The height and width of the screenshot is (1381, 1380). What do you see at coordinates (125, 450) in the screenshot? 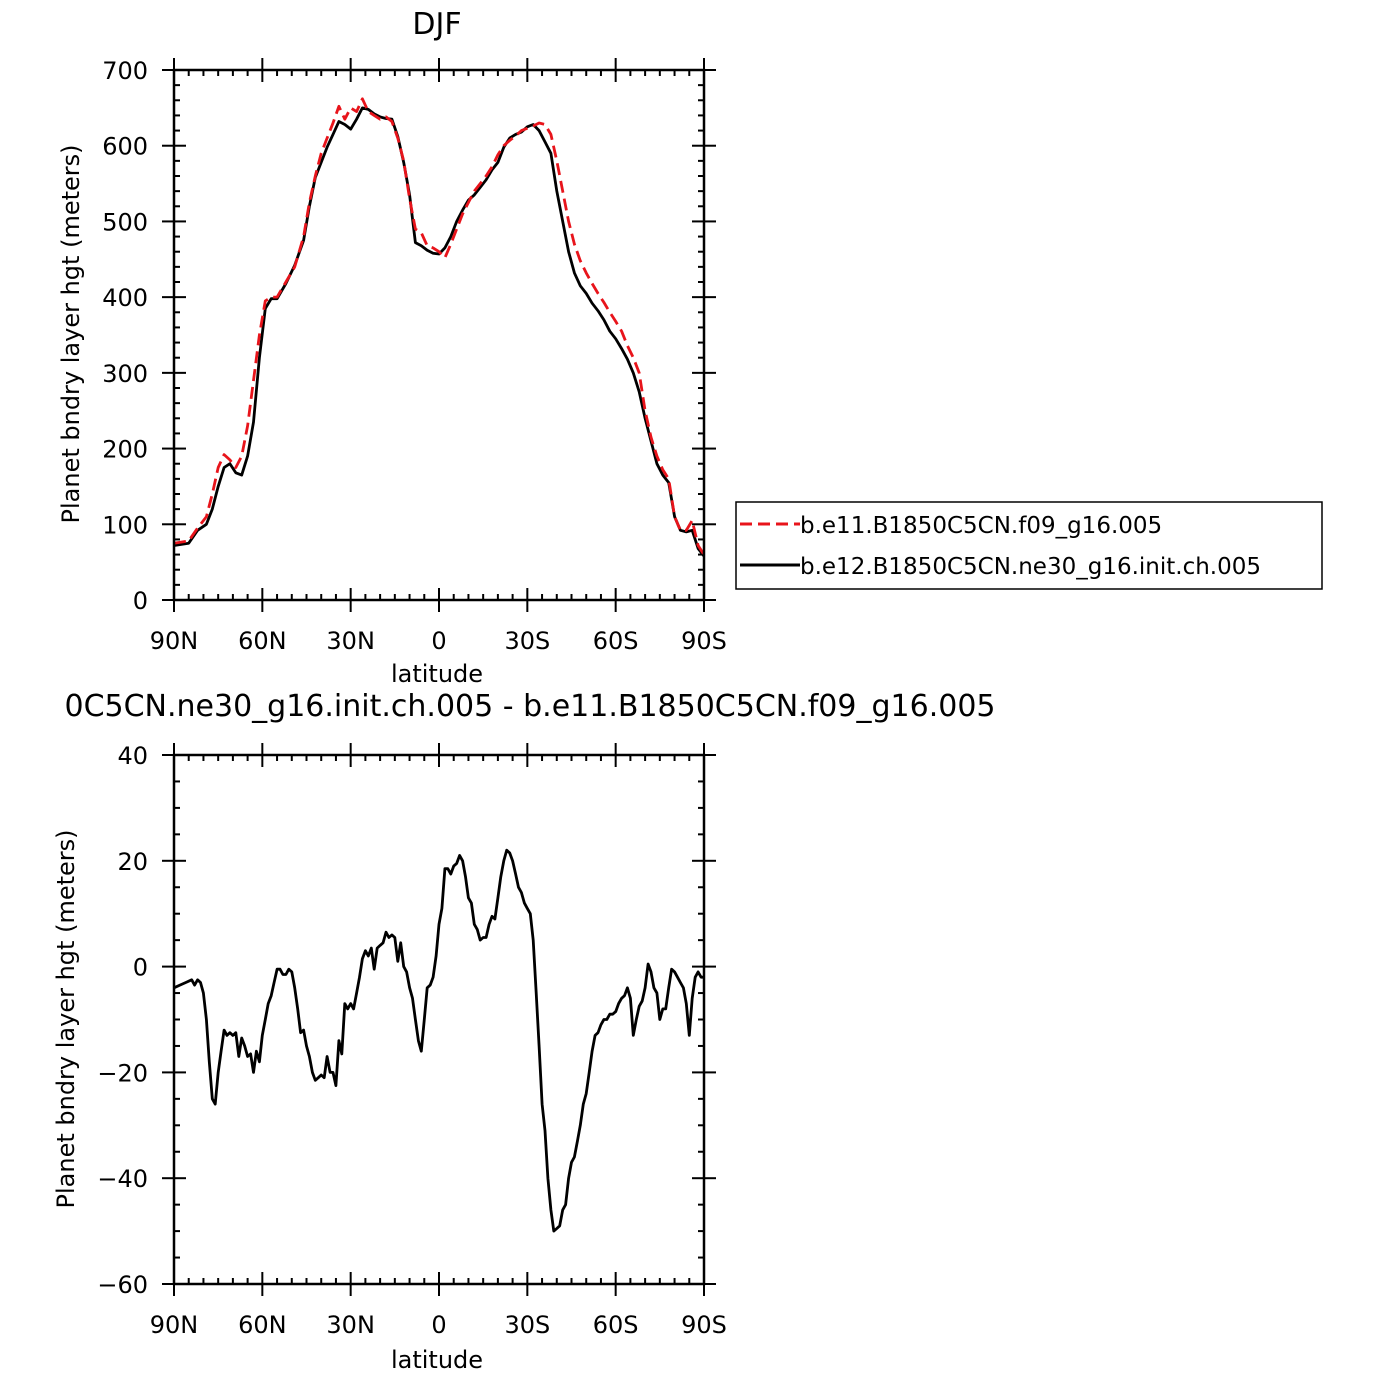
I see `y-tick-label: 200` at bounding box center [125, 450].